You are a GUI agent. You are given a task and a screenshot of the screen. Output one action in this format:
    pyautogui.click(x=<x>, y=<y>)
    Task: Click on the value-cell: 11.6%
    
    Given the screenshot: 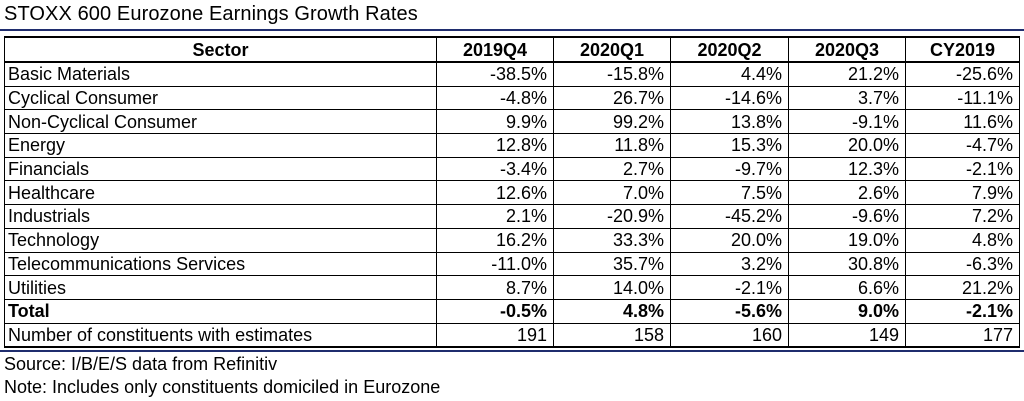 What is the action you would take?
    pyautogui.click(x=962, y=122)
    